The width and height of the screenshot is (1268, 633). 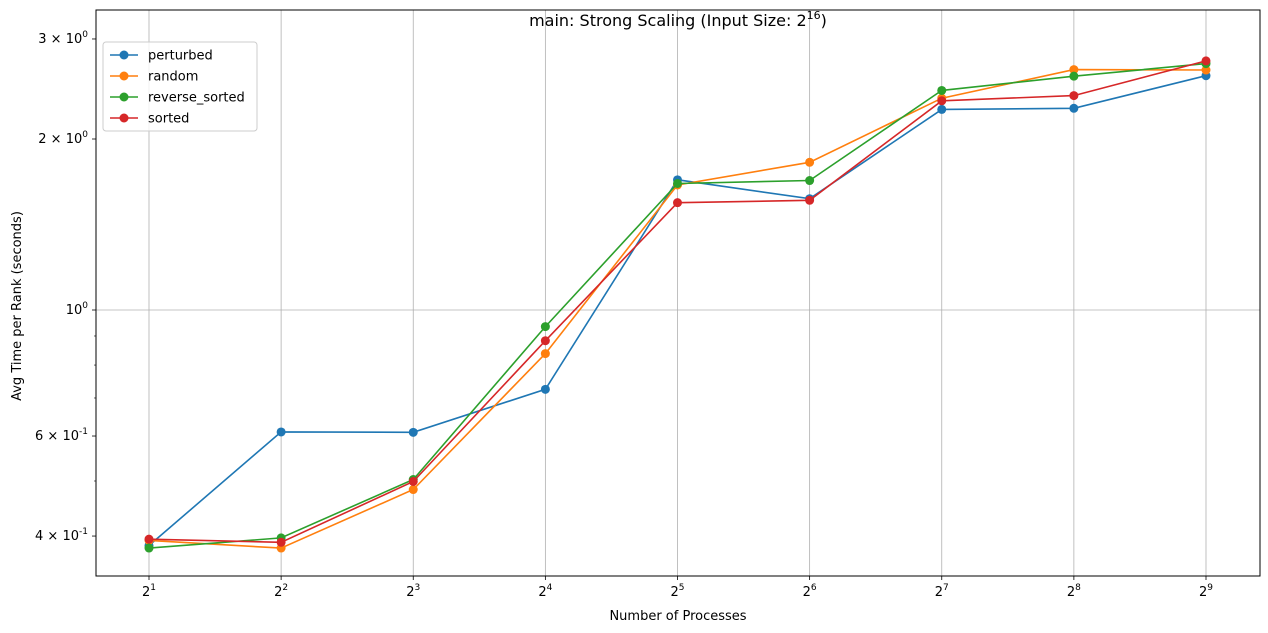 What do you see at coordinates (814, 15) in the screenshot?
I see `chart-title-exponent: 16` at bounding box center [814, 15].